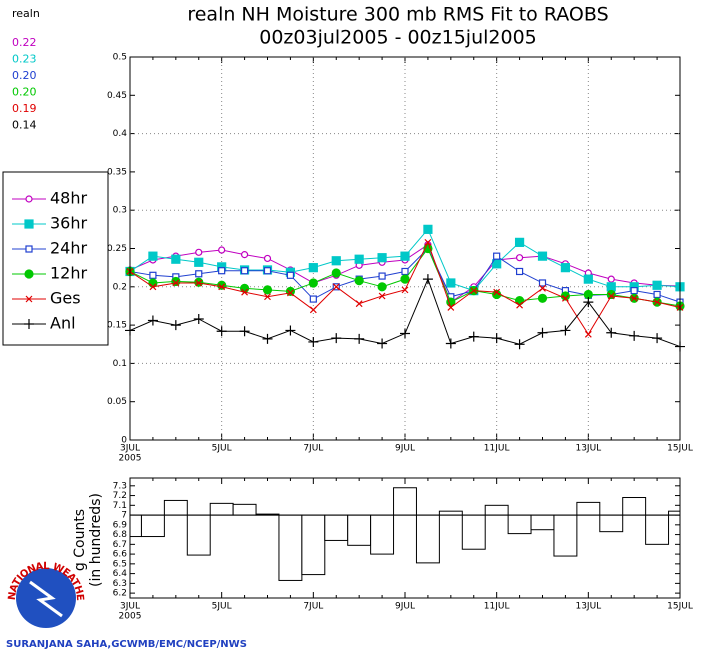 The width and height of the screenshot is (712, 650). I want to click on x-tick-label: 3JUL, so click(130, 449).